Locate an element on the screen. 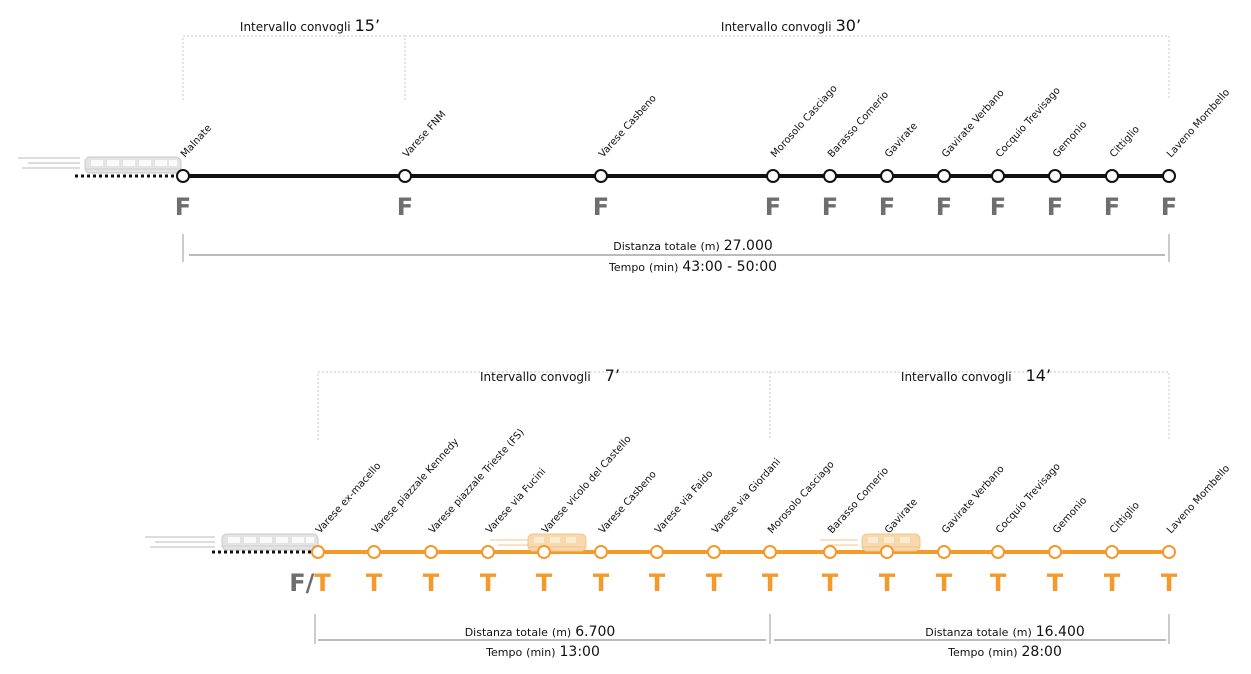 The height and width of the screenshot is (674, 1251). station: Varese Casbeno F is located at coordinates (626, 157).